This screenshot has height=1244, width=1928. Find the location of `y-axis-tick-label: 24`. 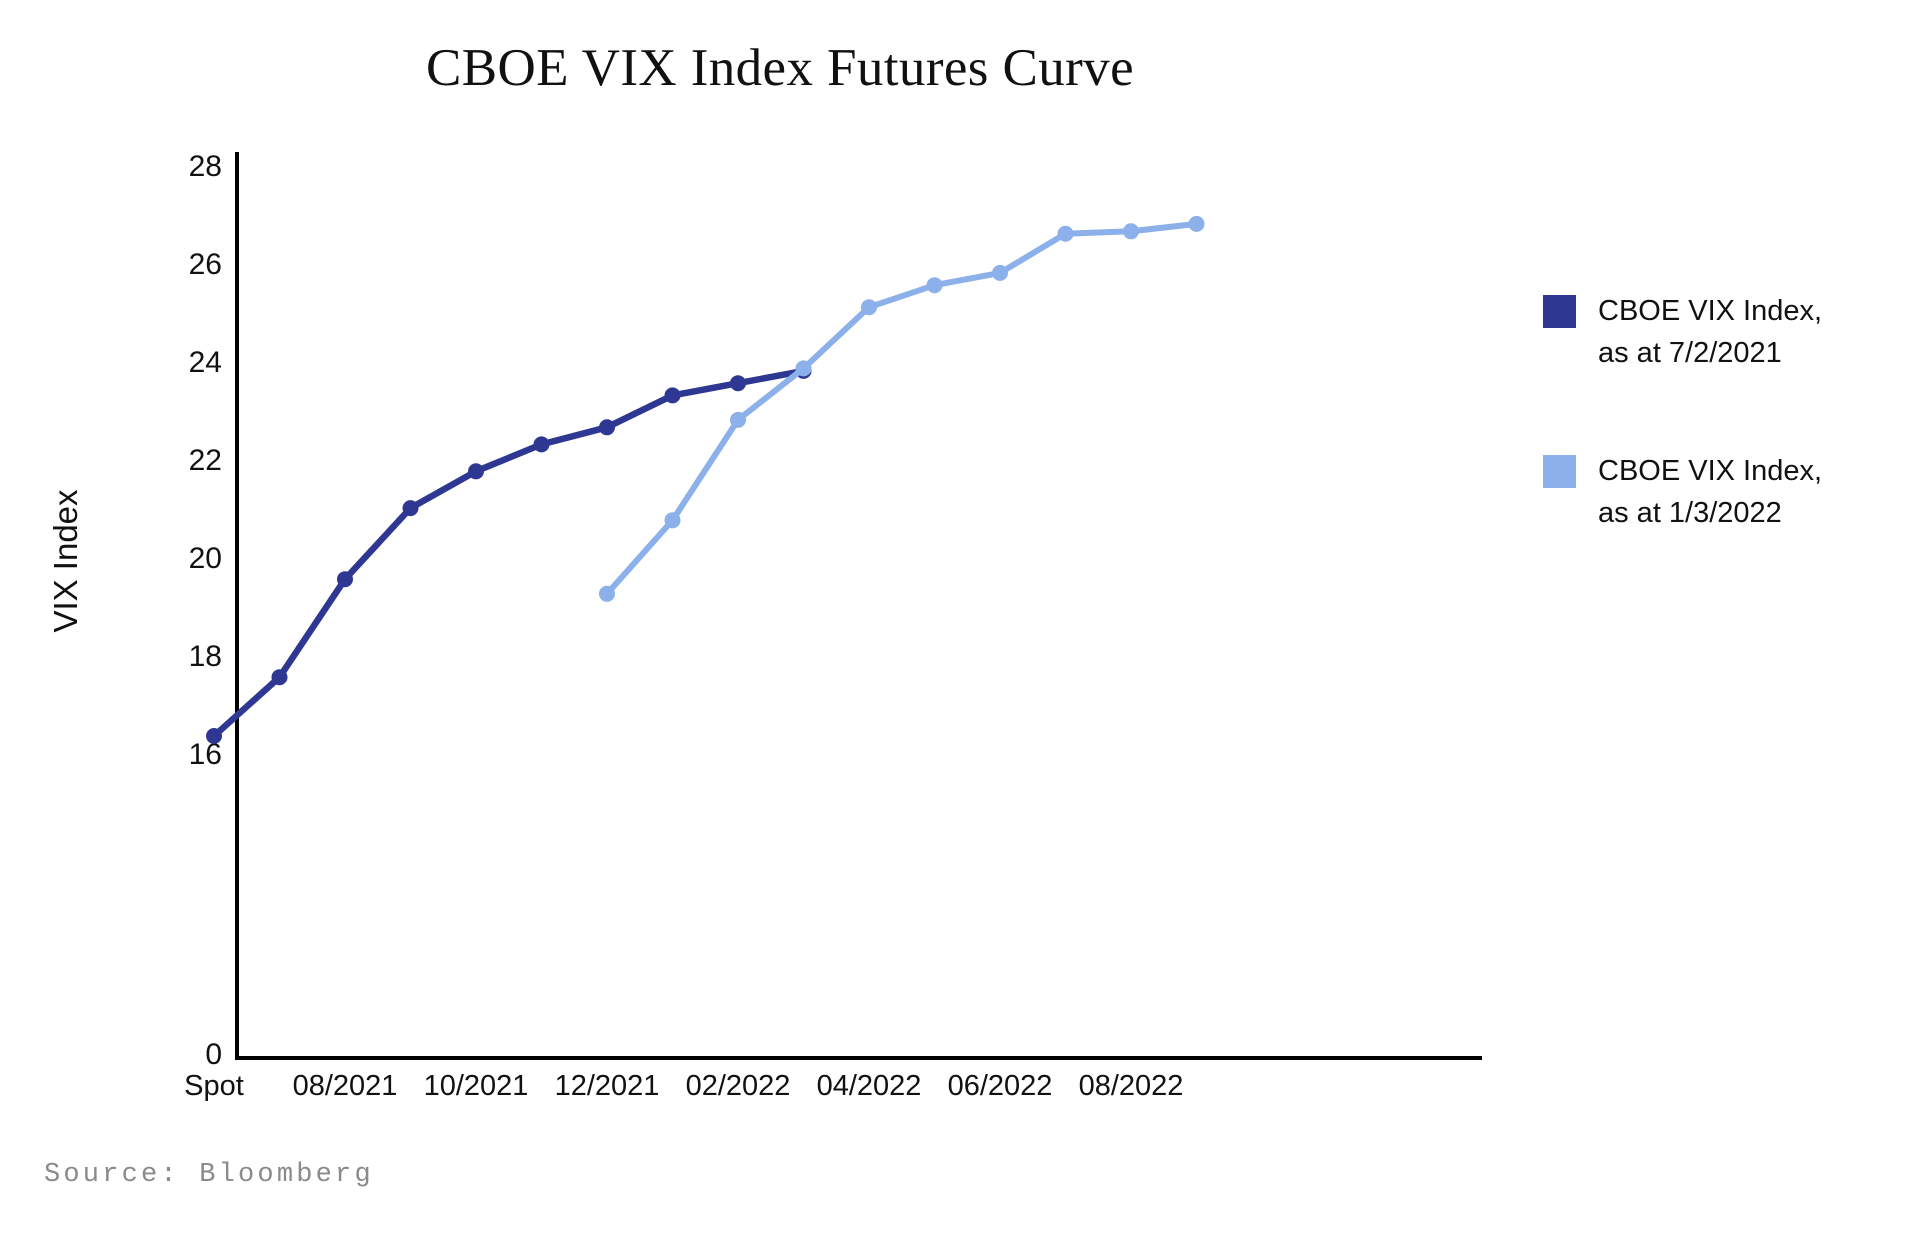

y-axis-tick-label: 24 is located at coordinates (205, 362).